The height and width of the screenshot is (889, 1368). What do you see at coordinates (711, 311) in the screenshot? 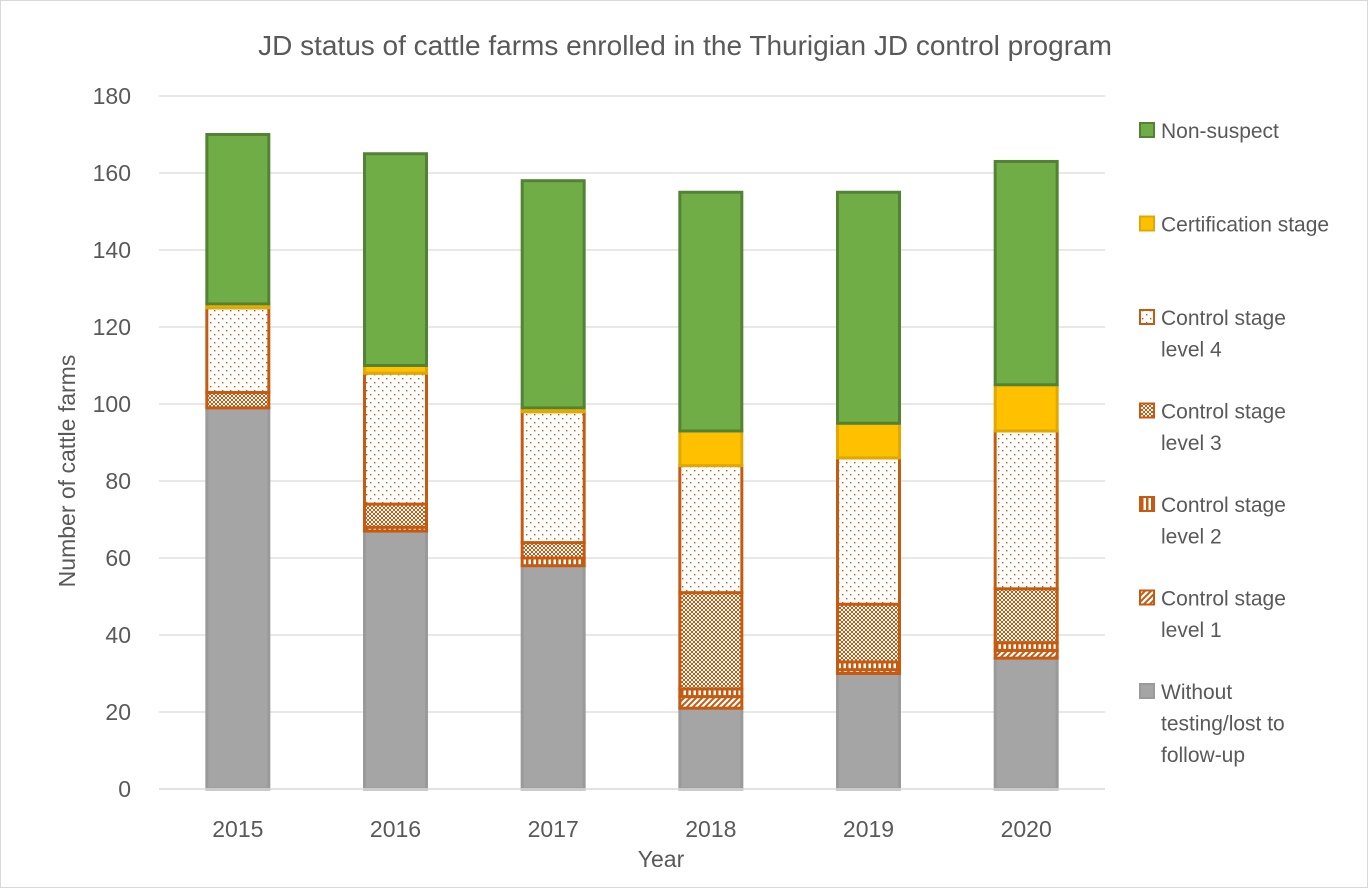
I see `bar-2018-non-suspect` at bounding box center [711, 311].